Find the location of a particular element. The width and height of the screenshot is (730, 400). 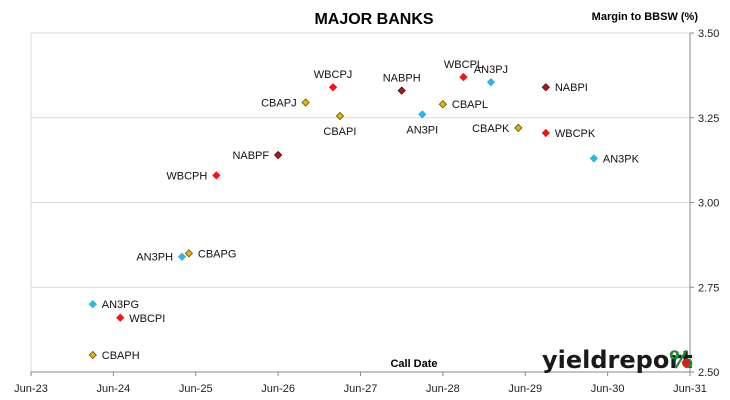

data-label-cbapi: CBAPI is located at coordinates (339, 132).